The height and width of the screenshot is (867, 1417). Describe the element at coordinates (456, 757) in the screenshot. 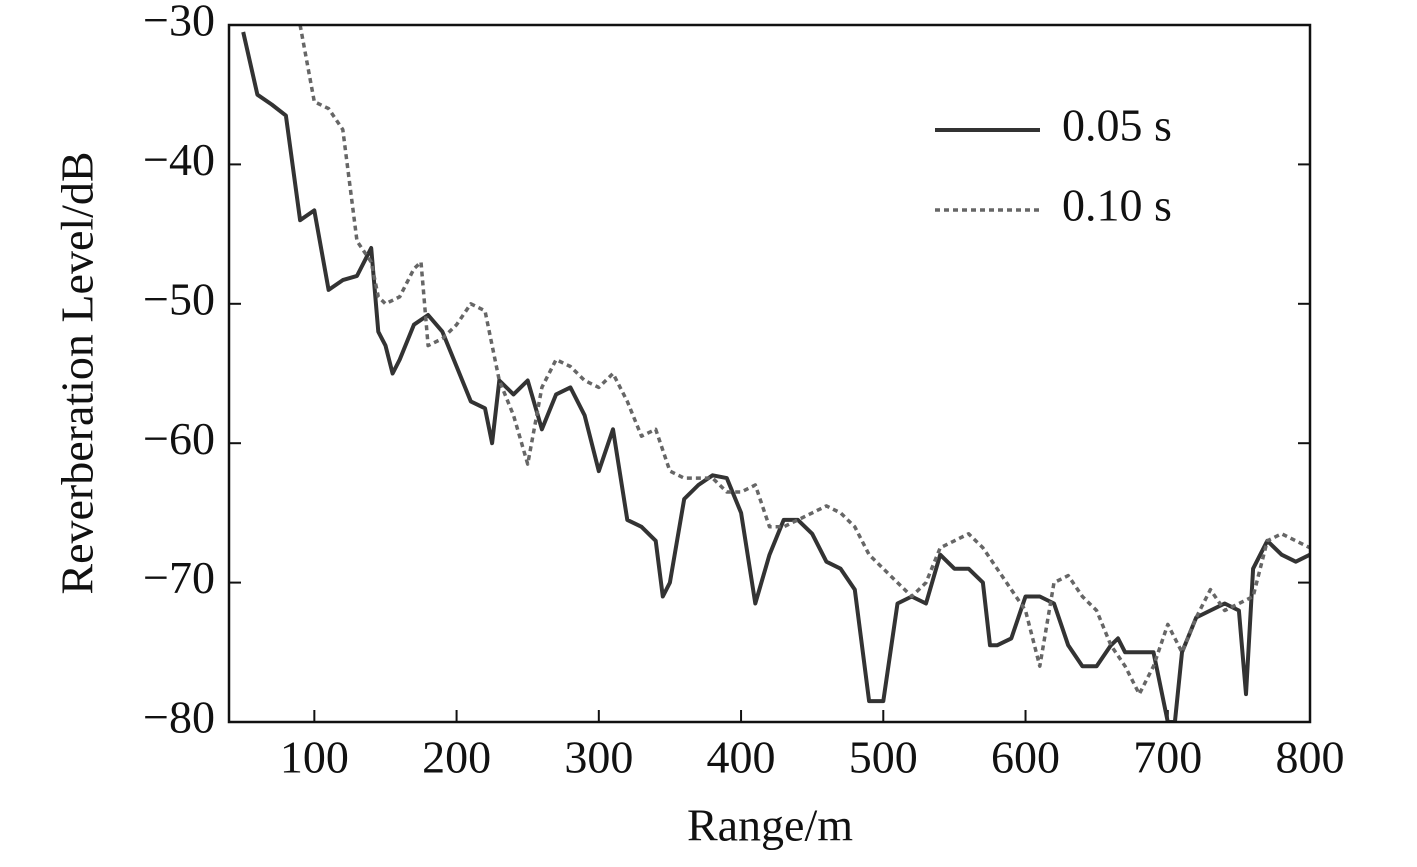

I see `x-tick-label: 200` at that location.